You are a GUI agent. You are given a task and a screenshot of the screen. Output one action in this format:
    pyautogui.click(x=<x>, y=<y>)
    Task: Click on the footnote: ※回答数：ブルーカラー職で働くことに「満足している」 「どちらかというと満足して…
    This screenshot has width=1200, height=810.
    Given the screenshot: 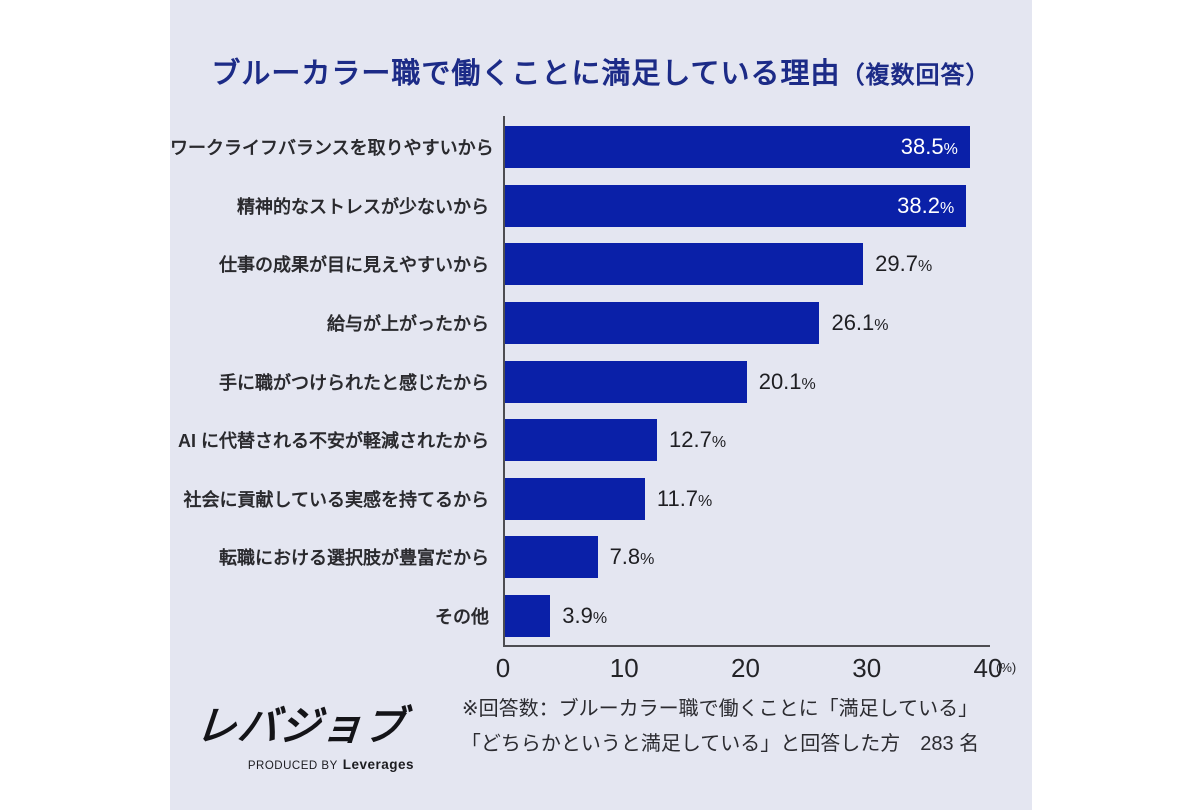 What is the action you would take?
    pyautogui.click(x=723, y=727)
    